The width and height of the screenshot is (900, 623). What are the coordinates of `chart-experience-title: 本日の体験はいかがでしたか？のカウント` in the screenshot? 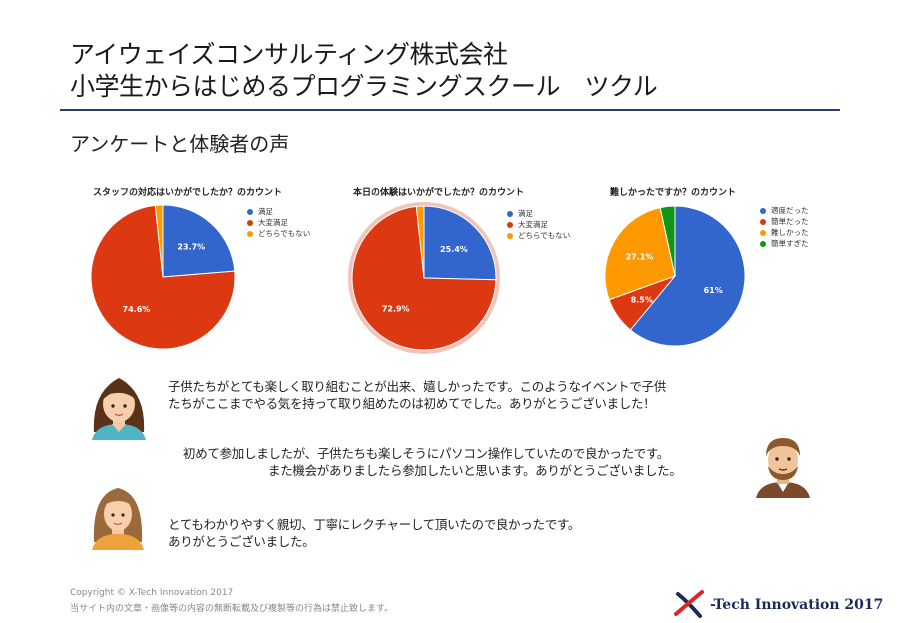 It's located at (439, 193).